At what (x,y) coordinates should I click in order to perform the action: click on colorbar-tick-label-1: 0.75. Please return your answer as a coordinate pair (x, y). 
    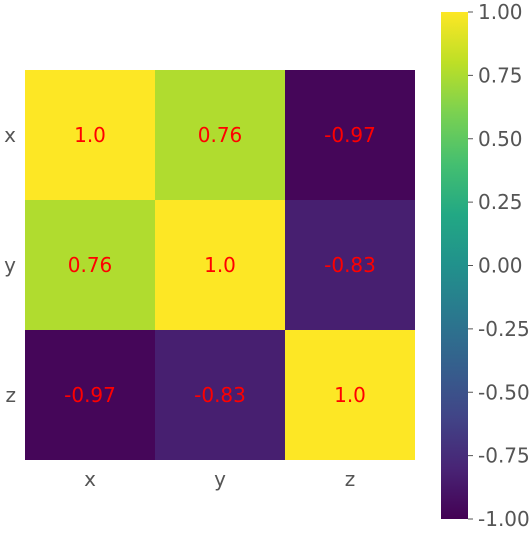
    Looking at the image, I should click on (500, 75).